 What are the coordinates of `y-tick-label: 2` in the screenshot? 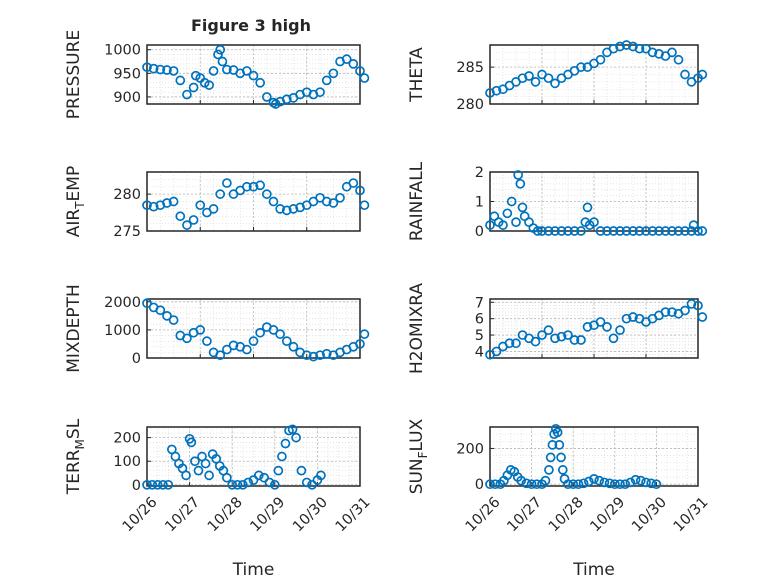 It's located at (479, 173).